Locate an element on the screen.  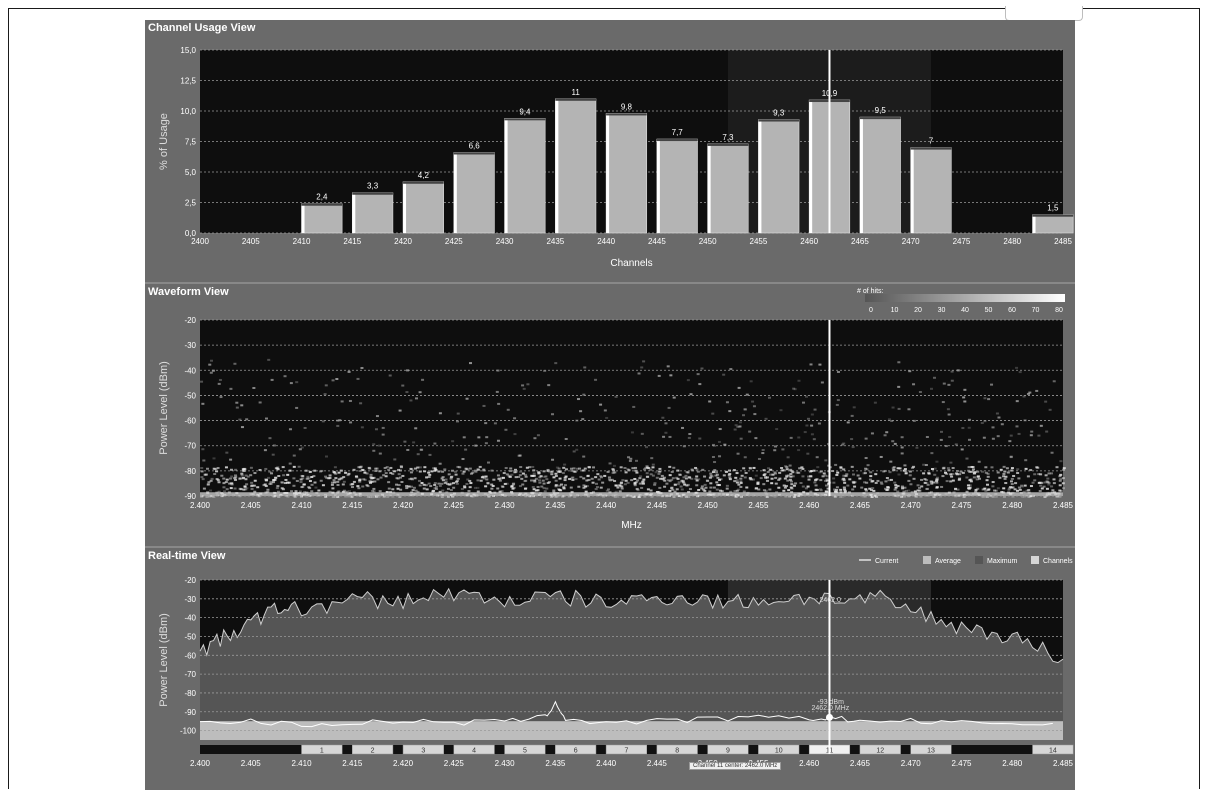
top-control is located at coordinates (1044, 13).